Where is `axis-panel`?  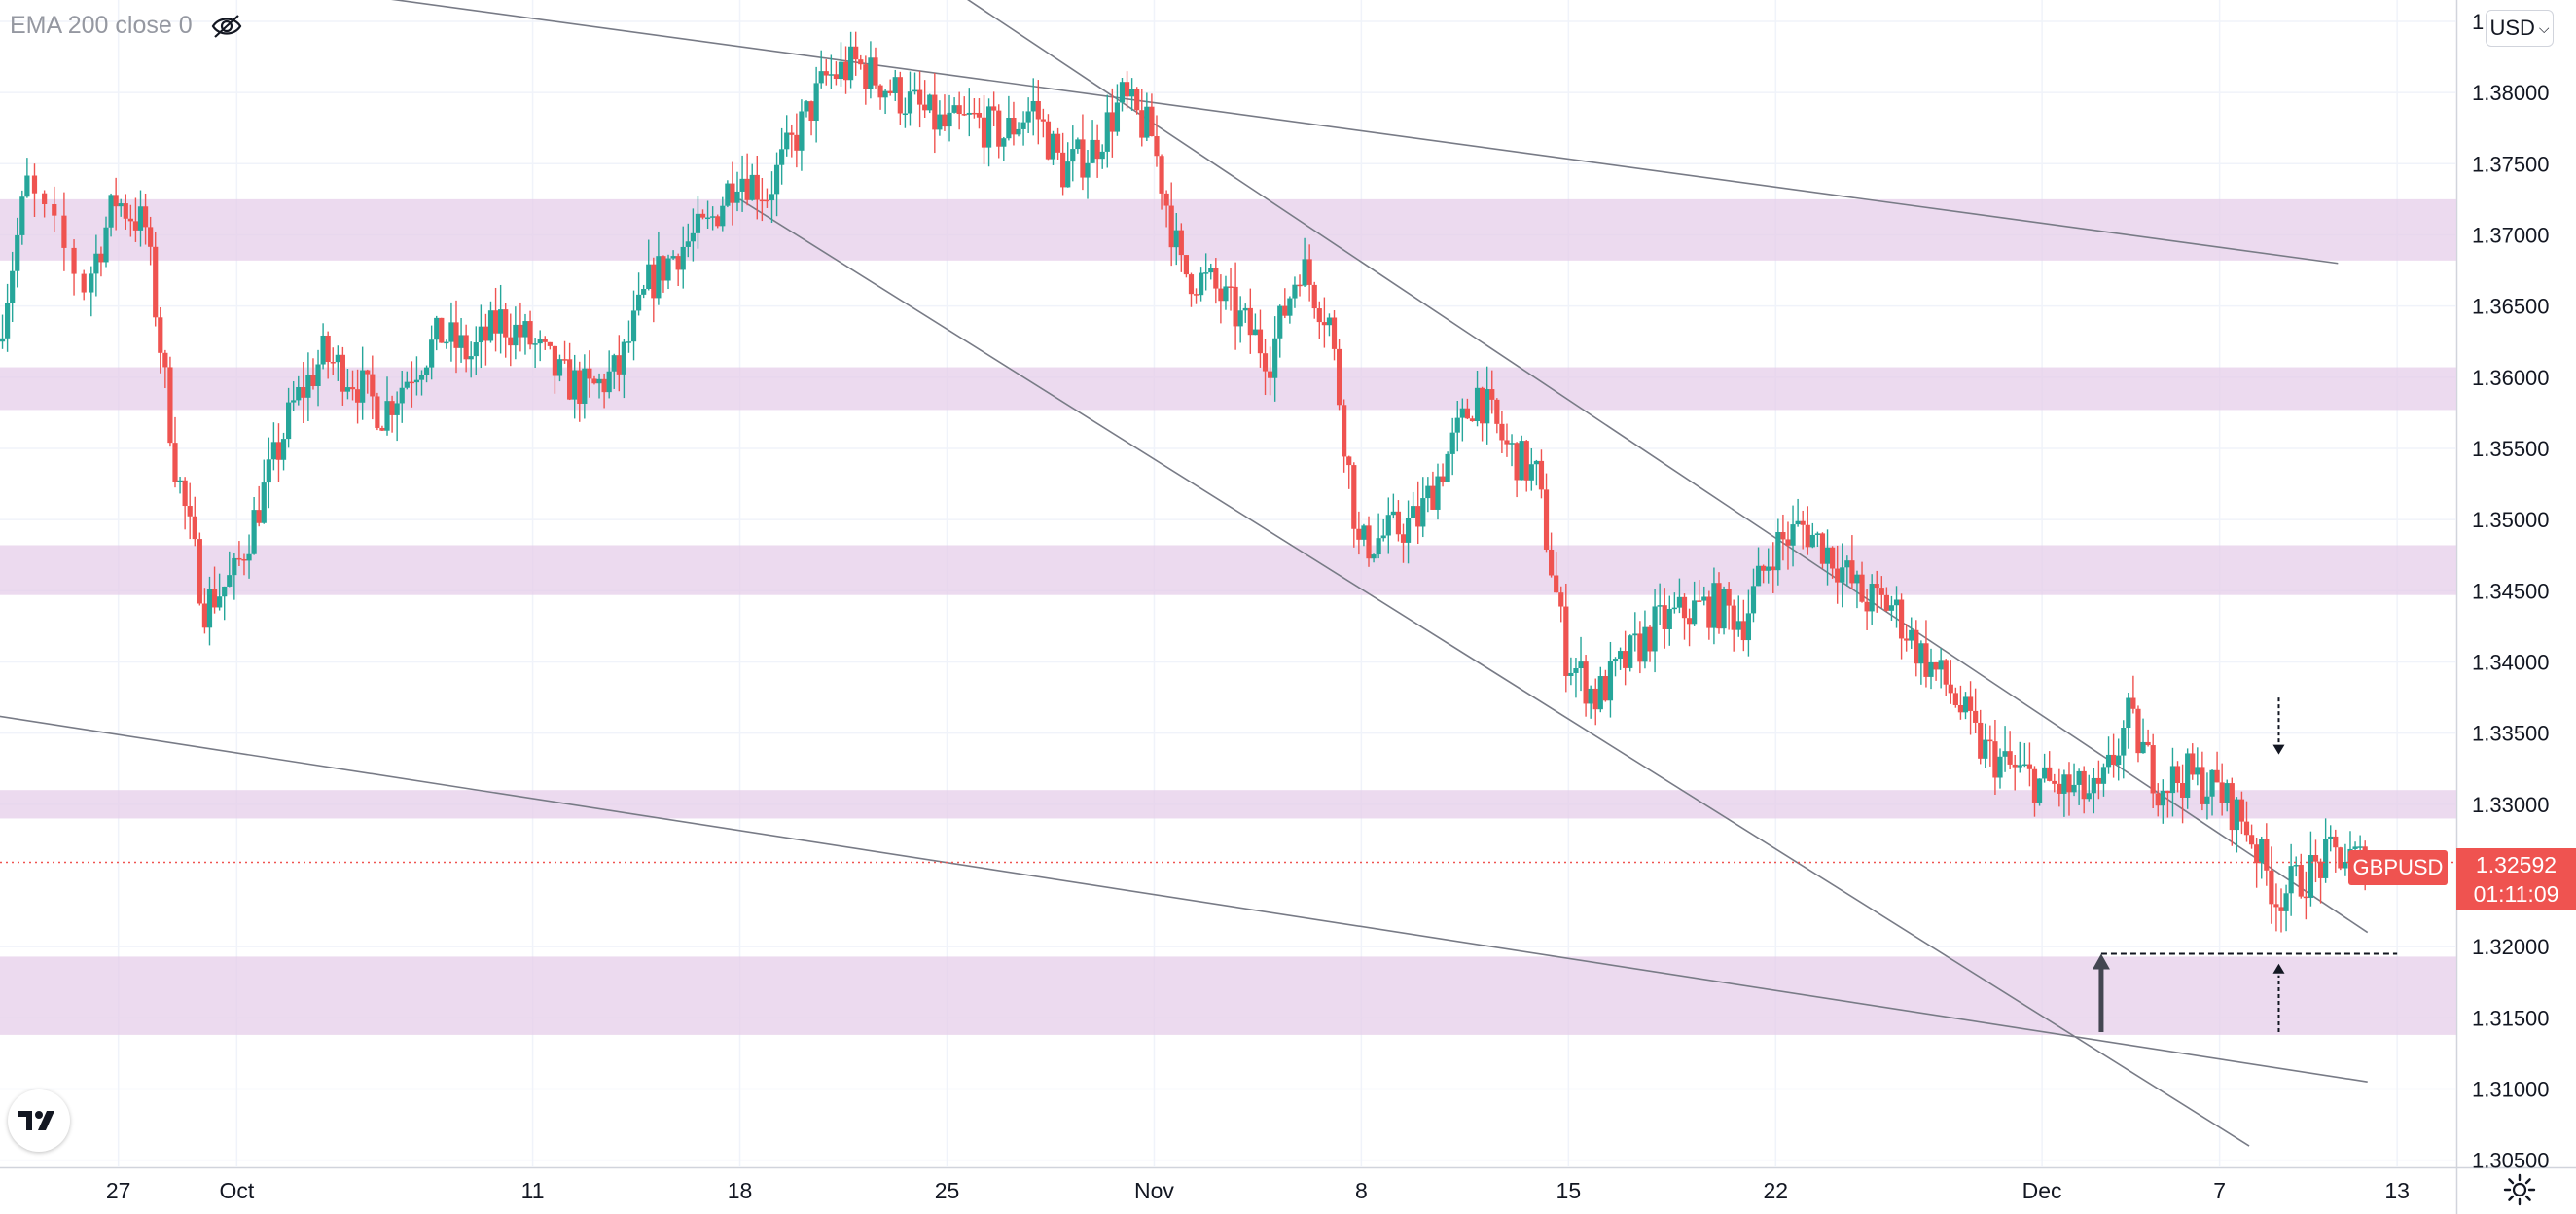
axis-panel is located at coordinates (2516, 607).